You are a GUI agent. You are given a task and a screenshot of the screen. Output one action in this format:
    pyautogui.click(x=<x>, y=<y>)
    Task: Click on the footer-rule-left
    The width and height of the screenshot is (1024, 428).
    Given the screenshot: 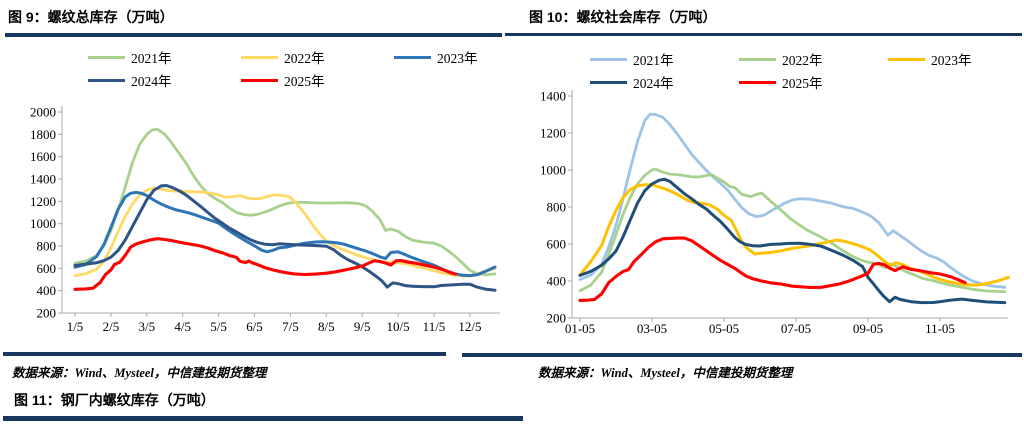 What is the action you would take?
    pyautogui.click(x=224, y=354)
    